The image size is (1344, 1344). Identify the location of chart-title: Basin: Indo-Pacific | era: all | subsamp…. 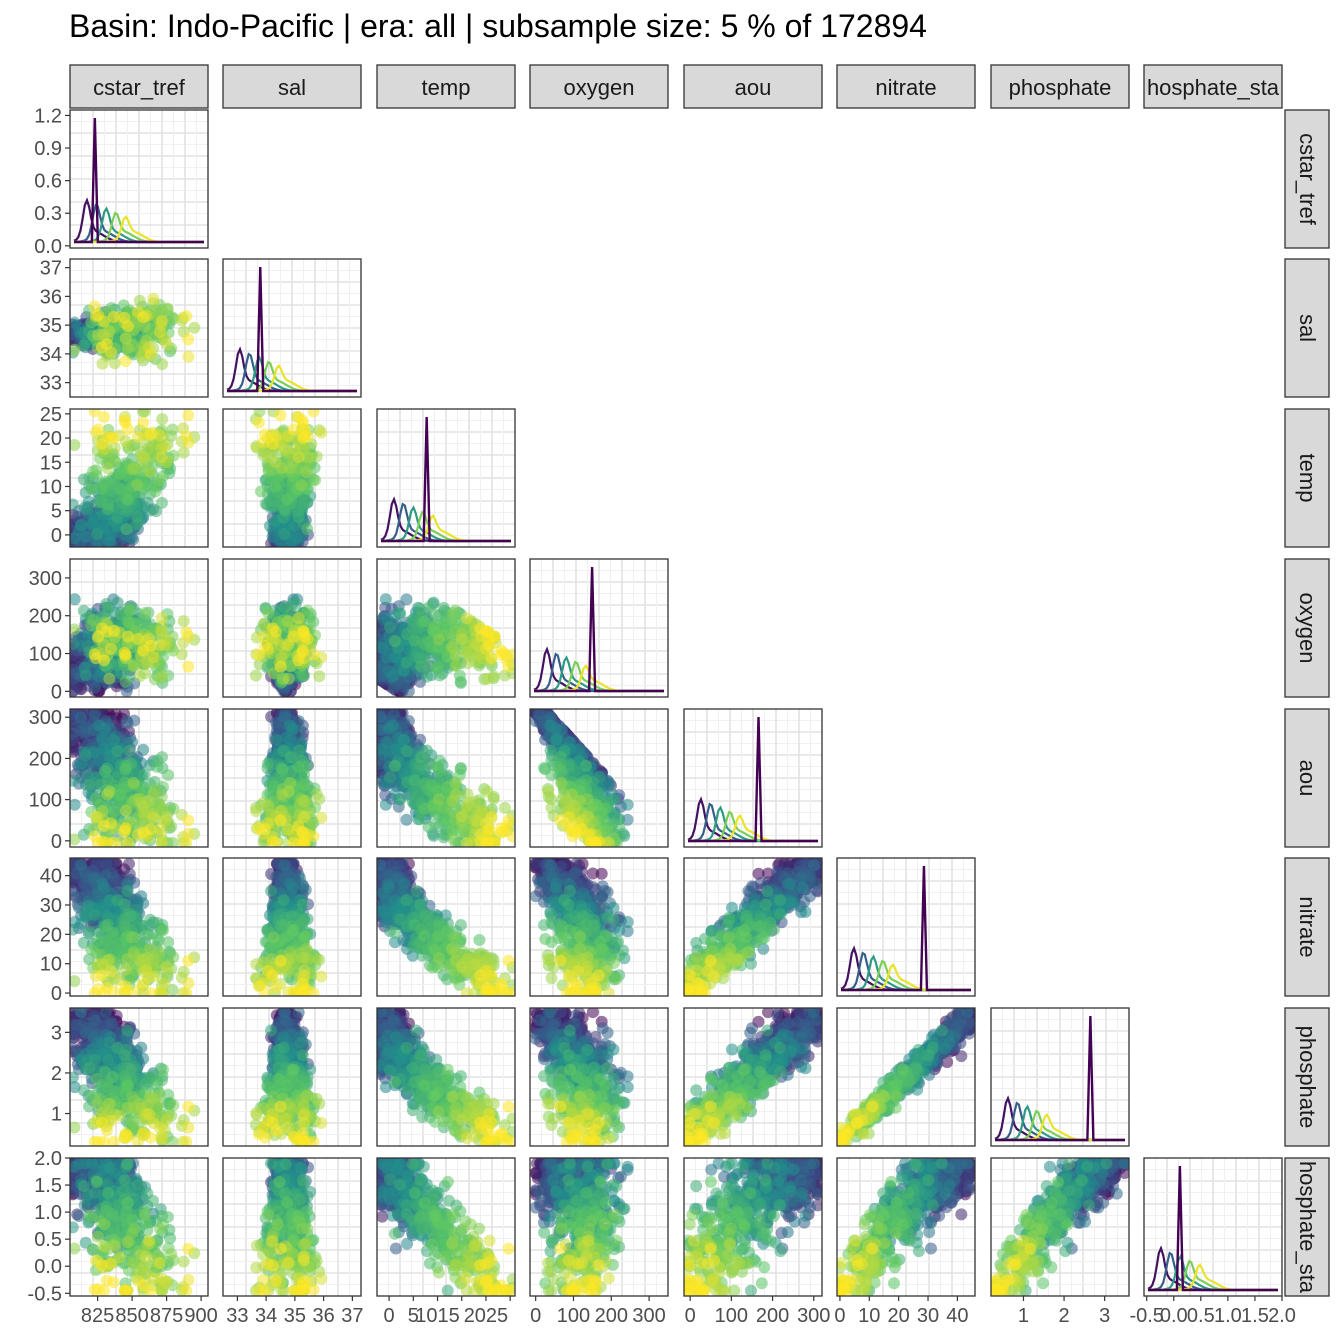
(498, 26).